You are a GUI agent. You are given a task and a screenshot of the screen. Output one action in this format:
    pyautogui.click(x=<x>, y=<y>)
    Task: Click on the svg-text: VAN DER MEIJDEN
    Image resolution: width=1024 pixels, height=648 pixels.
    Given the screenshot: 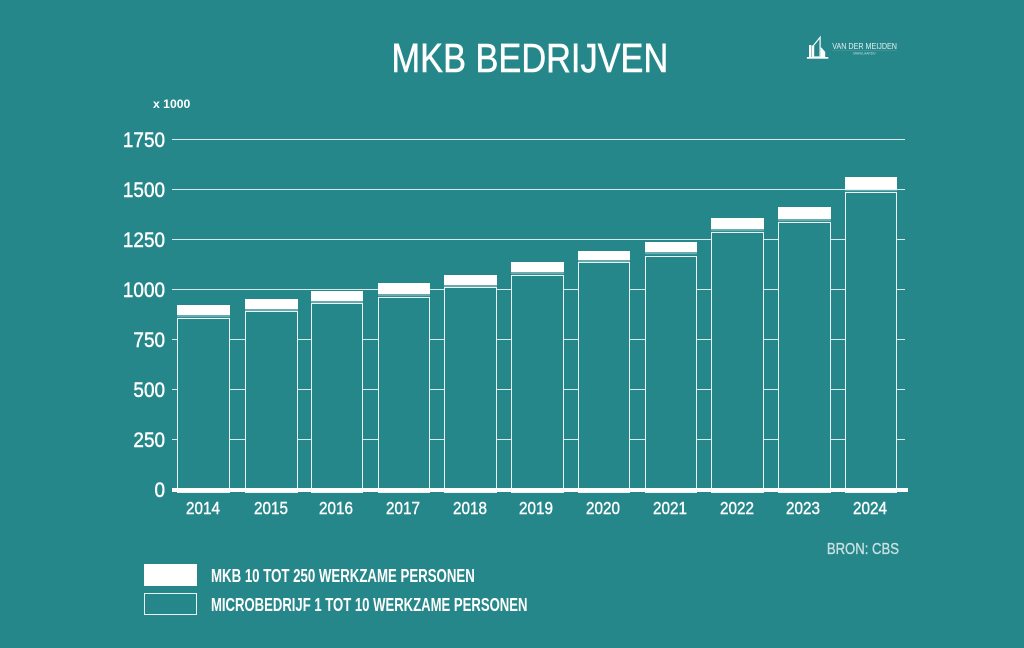 What is the action you would take?
    pyautogui.click(x=864, y=46)
    